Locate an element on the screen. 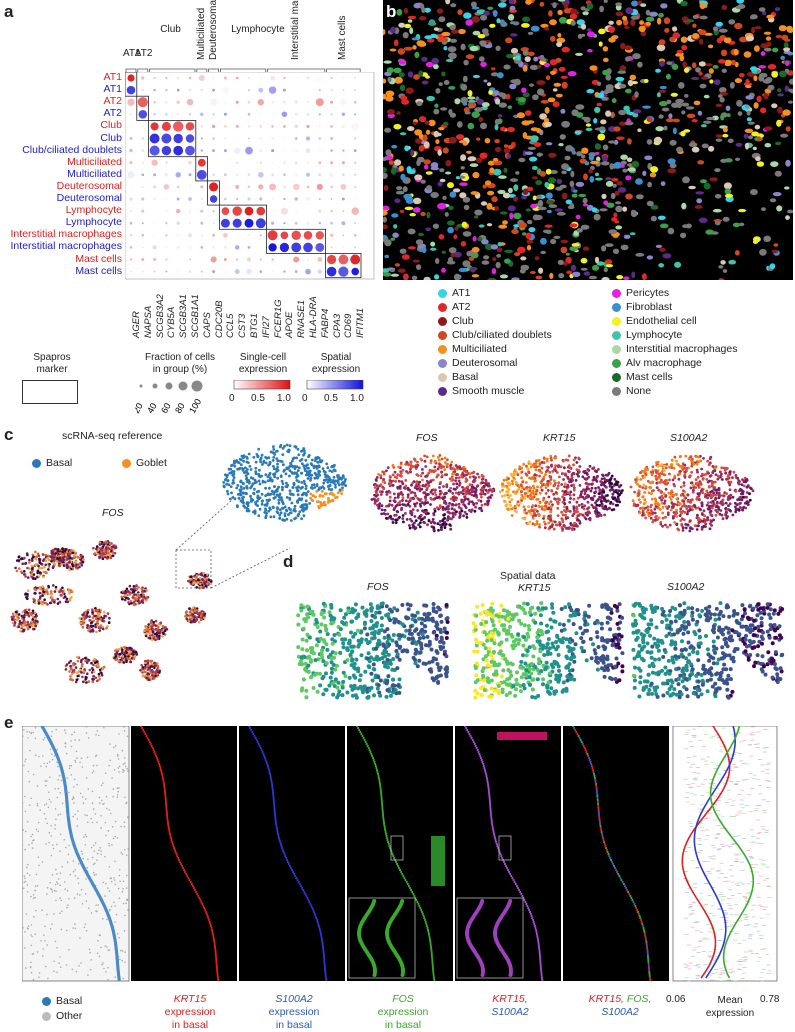 The height and width of the screenshot is (1032, 795). gene-label: CYB5A is located at coordinates (171, 322).